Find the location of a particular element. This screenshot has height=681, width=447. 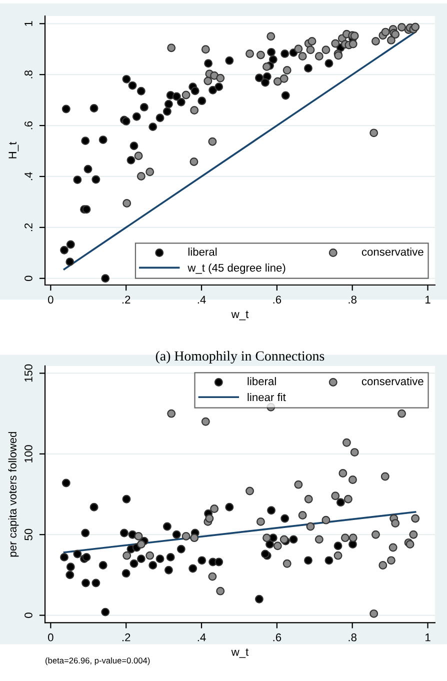

y-tick-label: 100 is located at coordinates (28, 453).